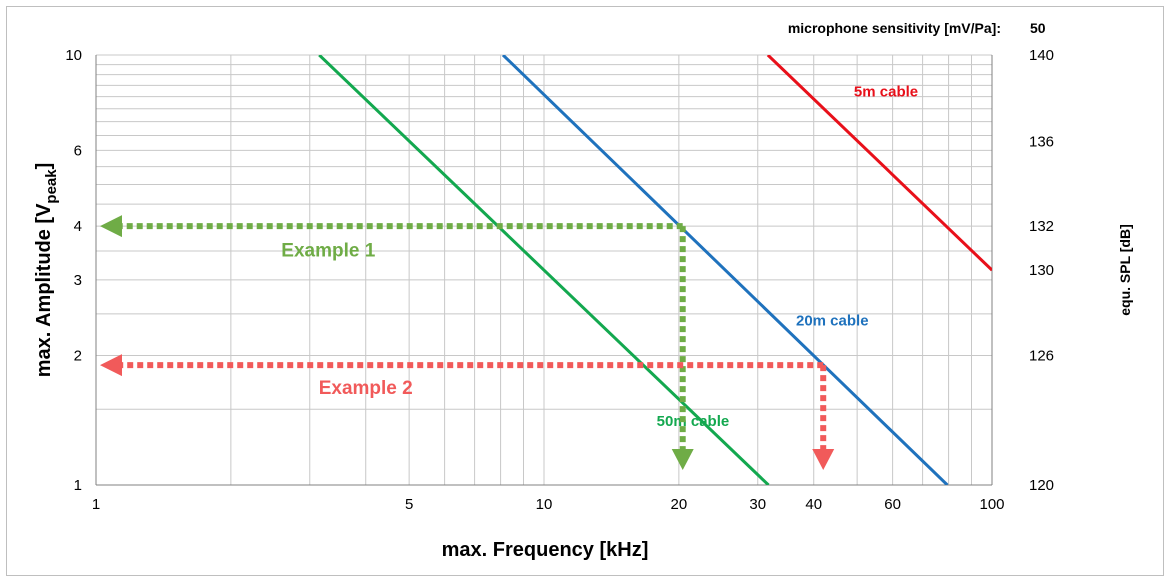 This screenshot has height=581, width=1172. What do you see at coordinates (545, 550) in the screenshot?
I see `x-axis-title: max. Frequency [kHz]` at bounding box center [545, 550].